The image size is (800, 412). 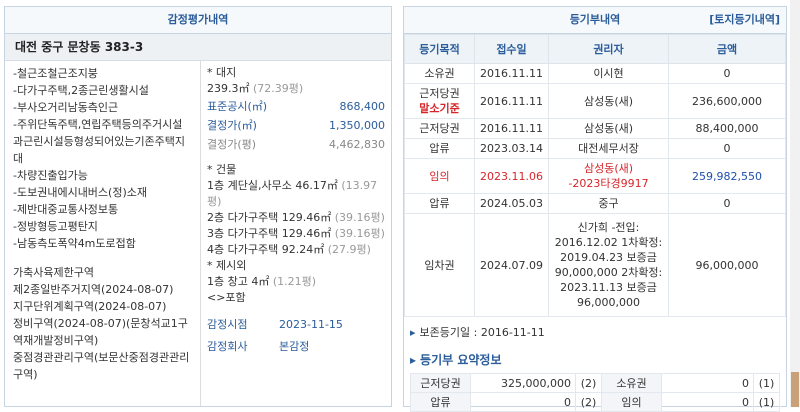 I want to click on building-heading: * 건물, so click(x=222, y=169).